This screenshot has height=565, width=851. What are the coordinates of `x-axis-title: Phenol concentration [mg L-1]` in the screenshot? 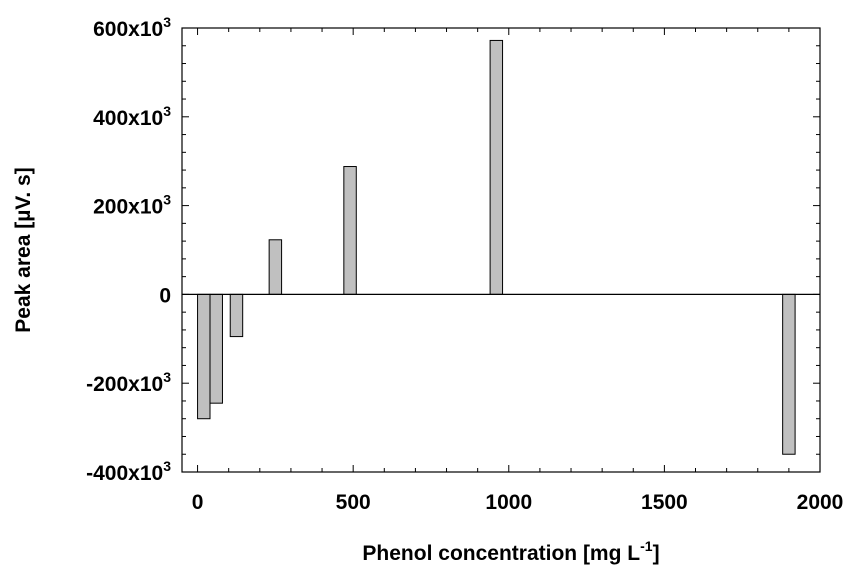 It's located at (510, 551).